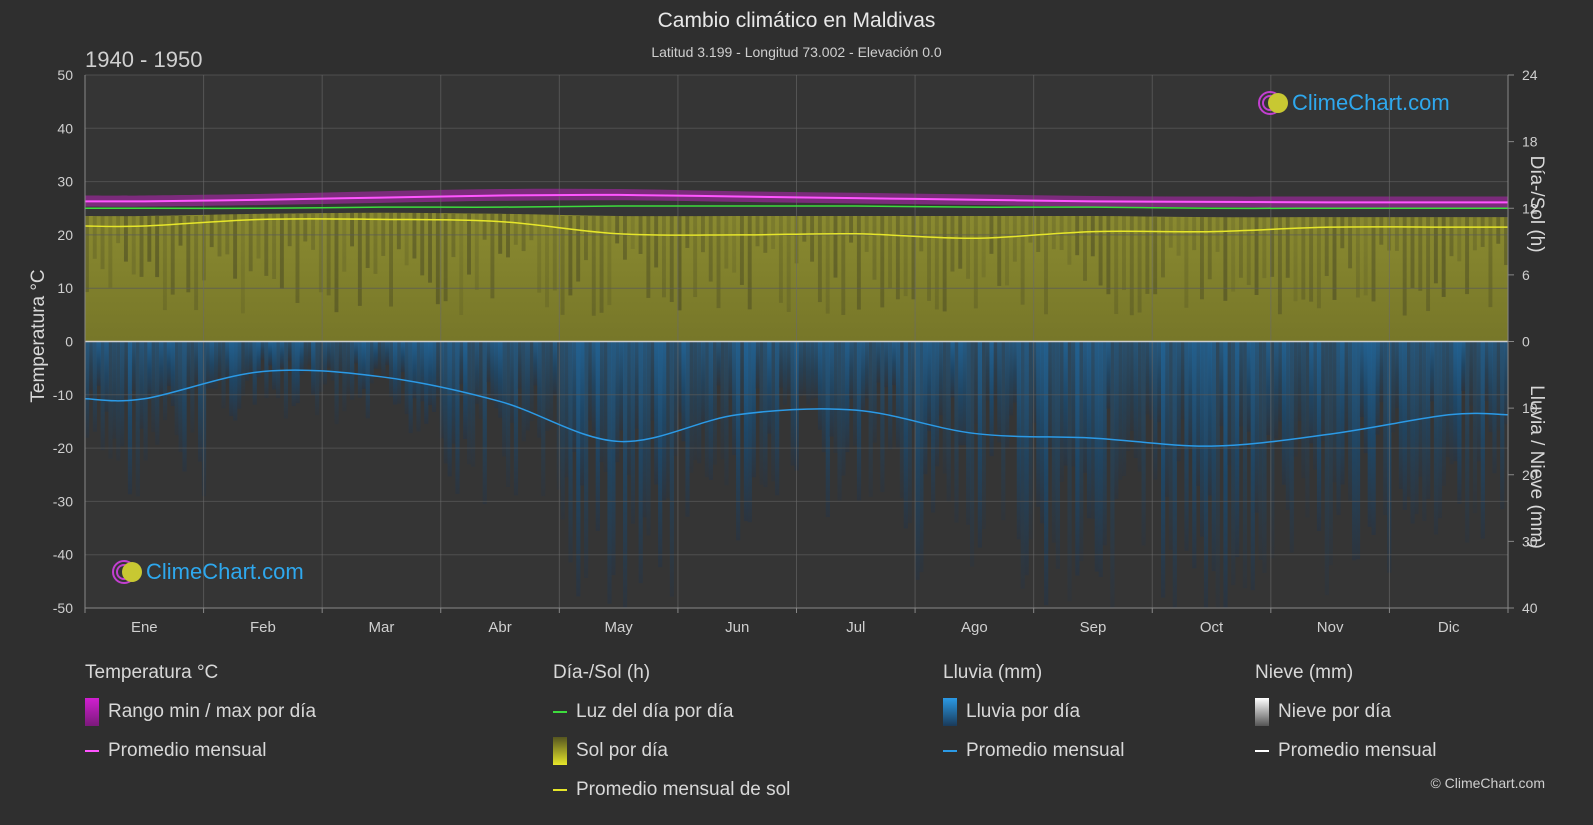  I want to click on legend-label: Promedio mensual, so click(1045, 750).